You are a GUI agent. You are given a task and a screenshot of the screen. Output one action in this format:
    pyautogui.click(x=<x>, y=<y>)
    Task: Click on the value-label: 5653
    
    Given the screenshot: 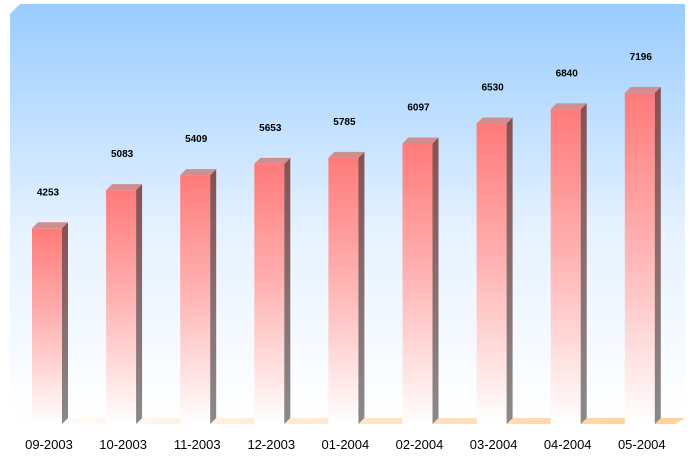 What is the action you would take?
    pyautogui.click(x=270, y=128)
    